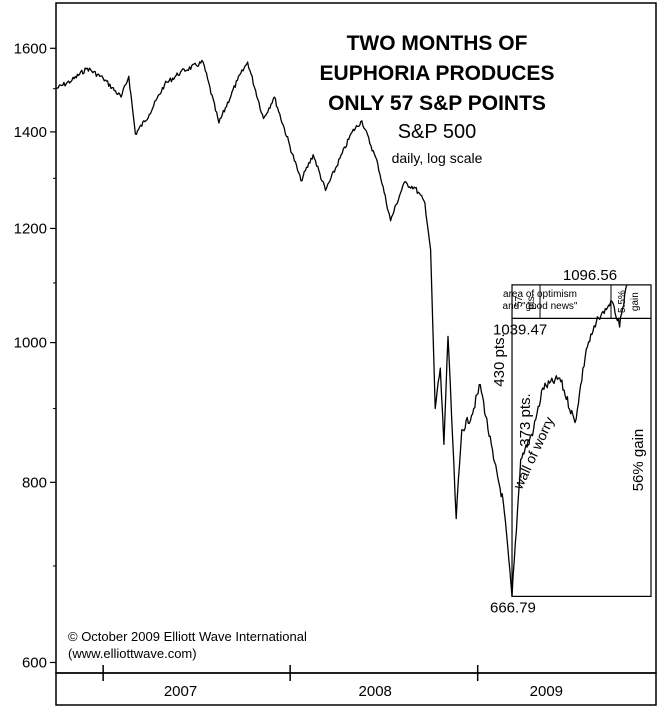 This screenshot has height=707, width=665. I want to click on y-tick-label: 1000, so click(30, 343).